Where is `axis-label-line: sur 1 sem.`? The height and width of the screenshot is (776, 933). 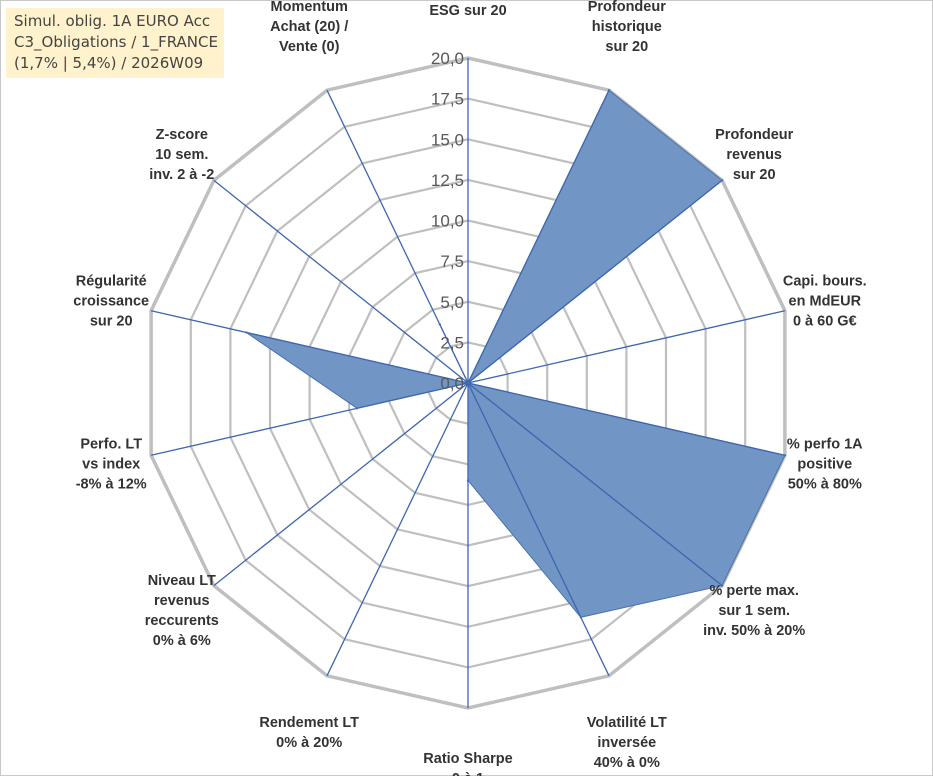
axis-label-line: sur 1 sem. is located at coordinates (754, 611).